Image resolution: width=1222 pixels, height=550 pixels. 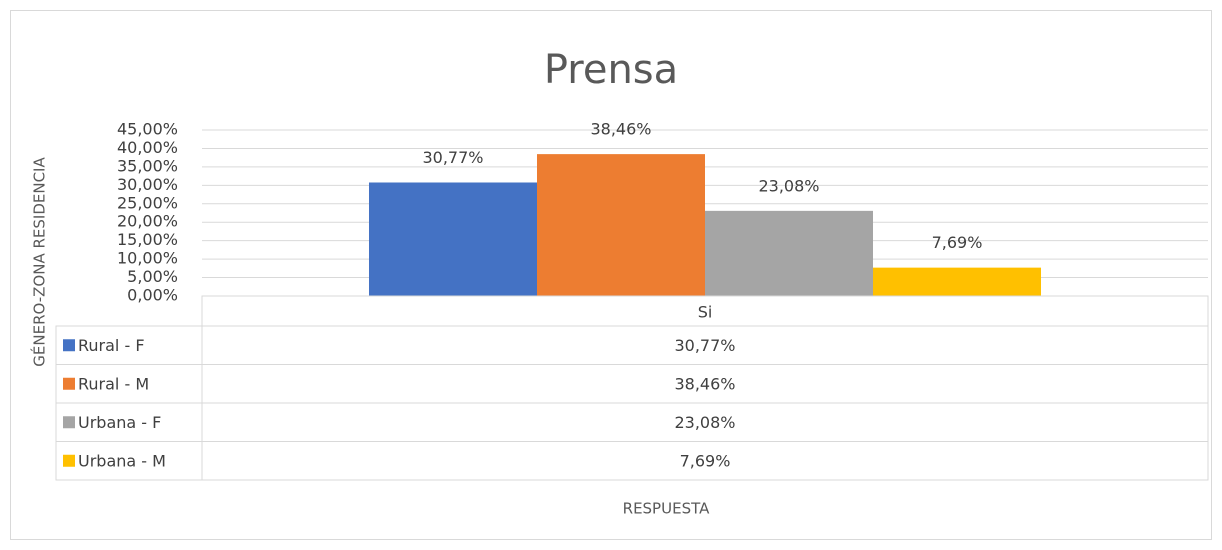 I want to click on y-tick-label: 25,00%, so click(x=147, y=202).